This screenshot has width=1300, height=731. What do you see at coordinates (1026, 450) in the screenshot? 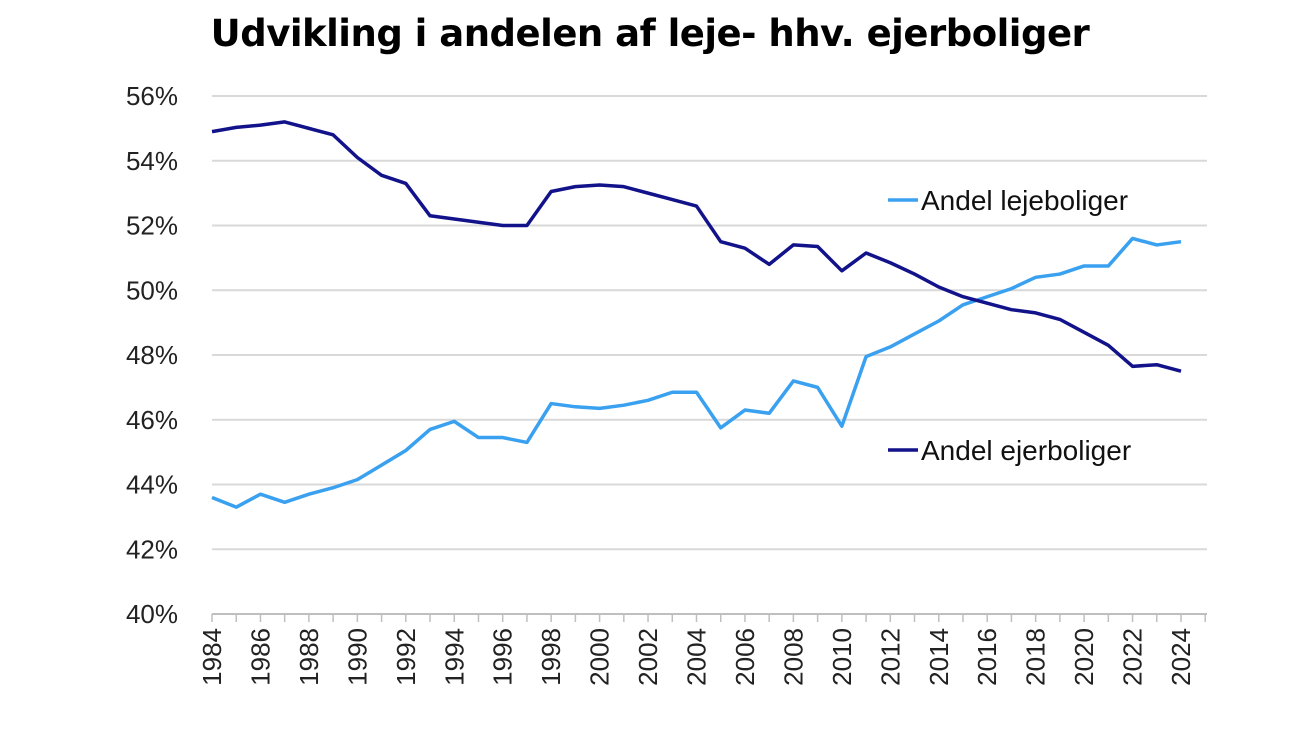
I see `legend-label: Andel ejerboliger` at bounding box center [1026, 450].